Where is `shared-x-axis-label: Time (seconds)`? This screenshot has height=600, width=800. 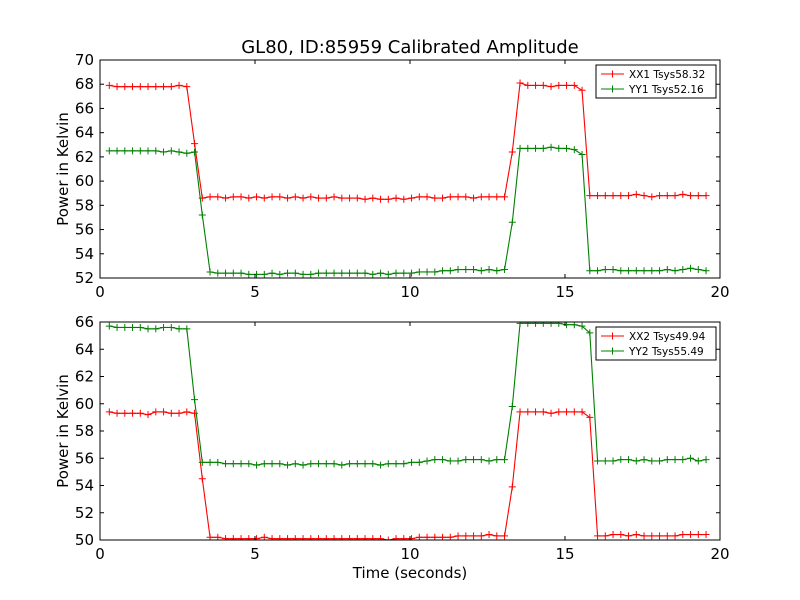 shared-x-axis-label: Time (seconds) is located at coordinates (410, 573).